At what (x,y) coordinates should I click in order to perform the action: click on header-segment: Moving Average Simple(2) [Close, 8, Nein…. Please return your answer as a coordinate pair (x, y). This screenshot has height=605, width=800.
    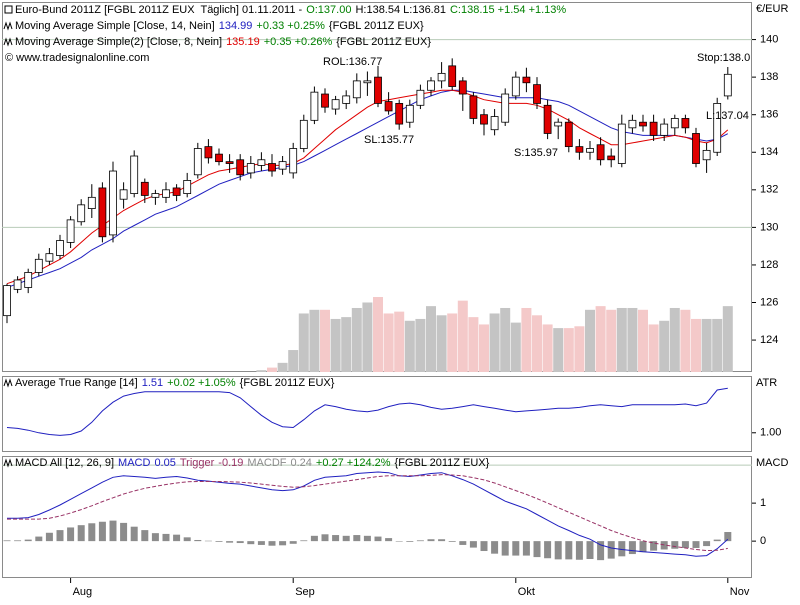
    Looking at the image, I should click on (118, 42).